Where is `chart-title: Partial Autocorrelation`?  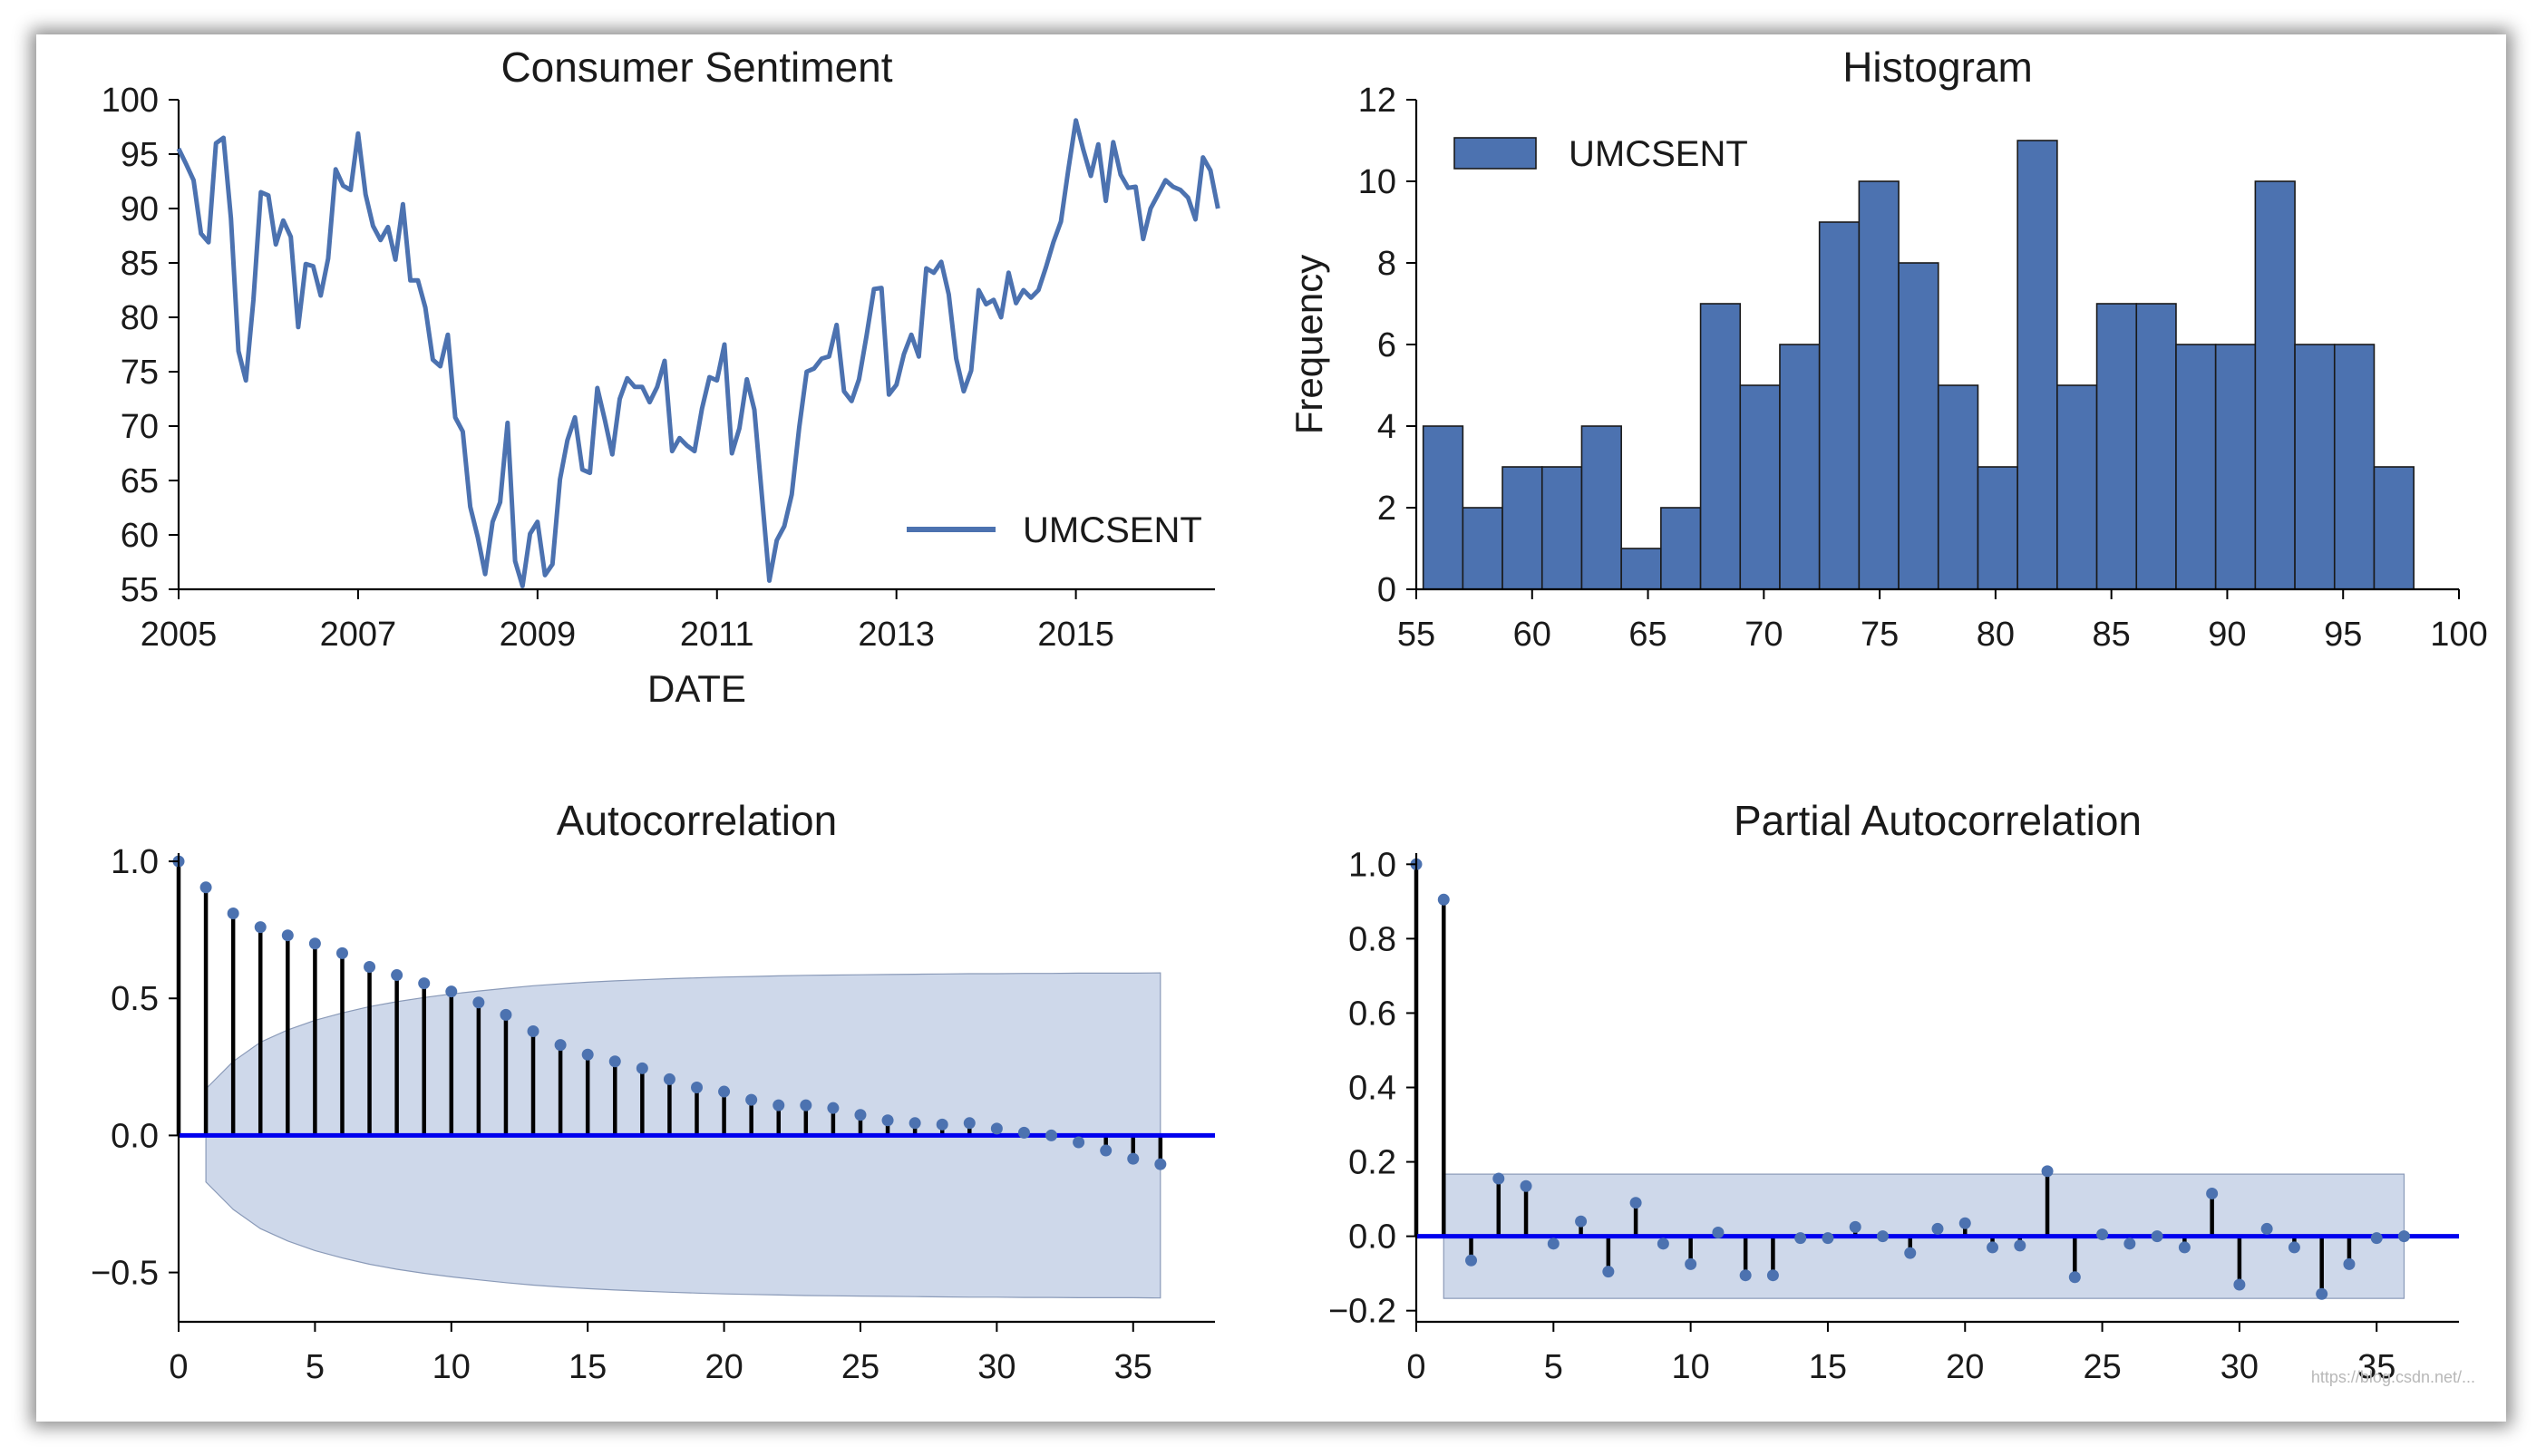
chart-title: Partial Autocorrelation is located at coordinates (1938, 820).